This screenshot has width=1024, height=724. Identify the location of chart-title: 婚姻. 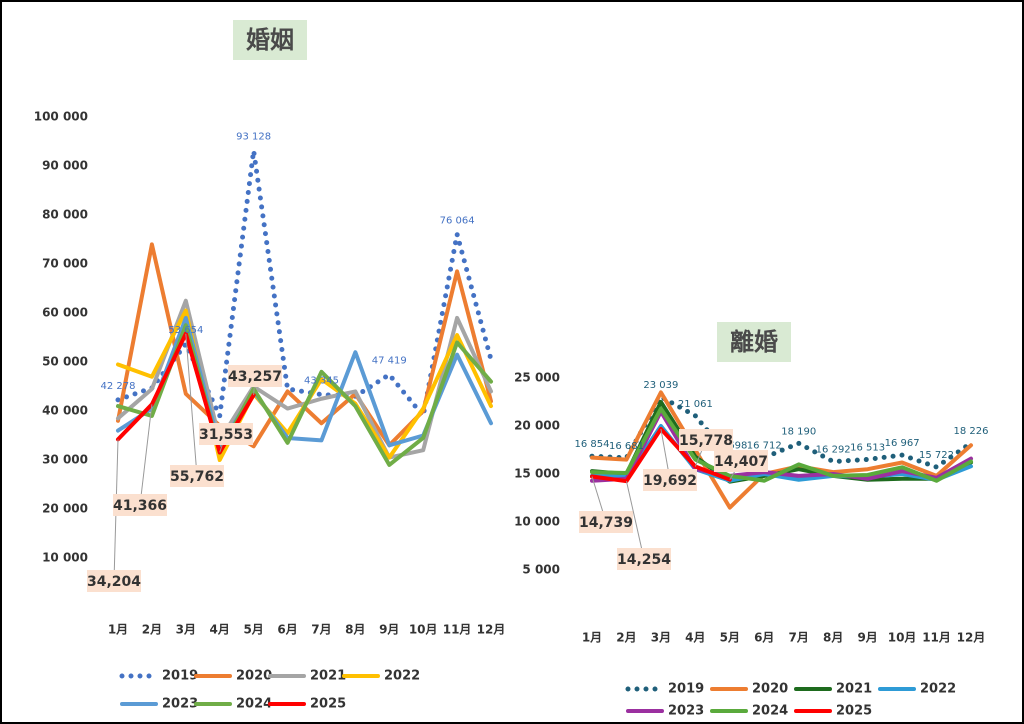
(270, 40).